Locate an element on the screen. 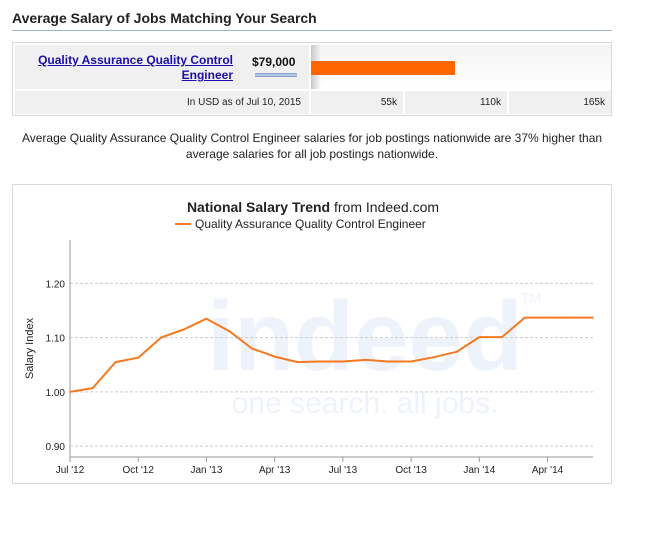 The image size is (650, 550). series-line is located at coordinates (331, 354).